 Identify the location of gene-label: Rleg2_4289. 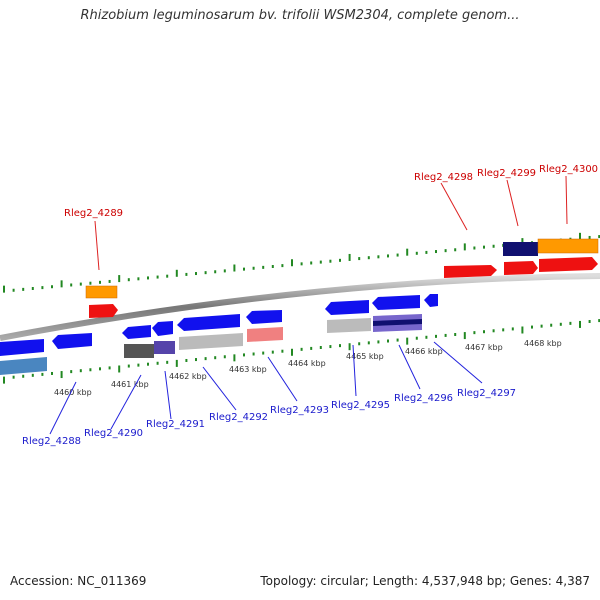
(93, 213).